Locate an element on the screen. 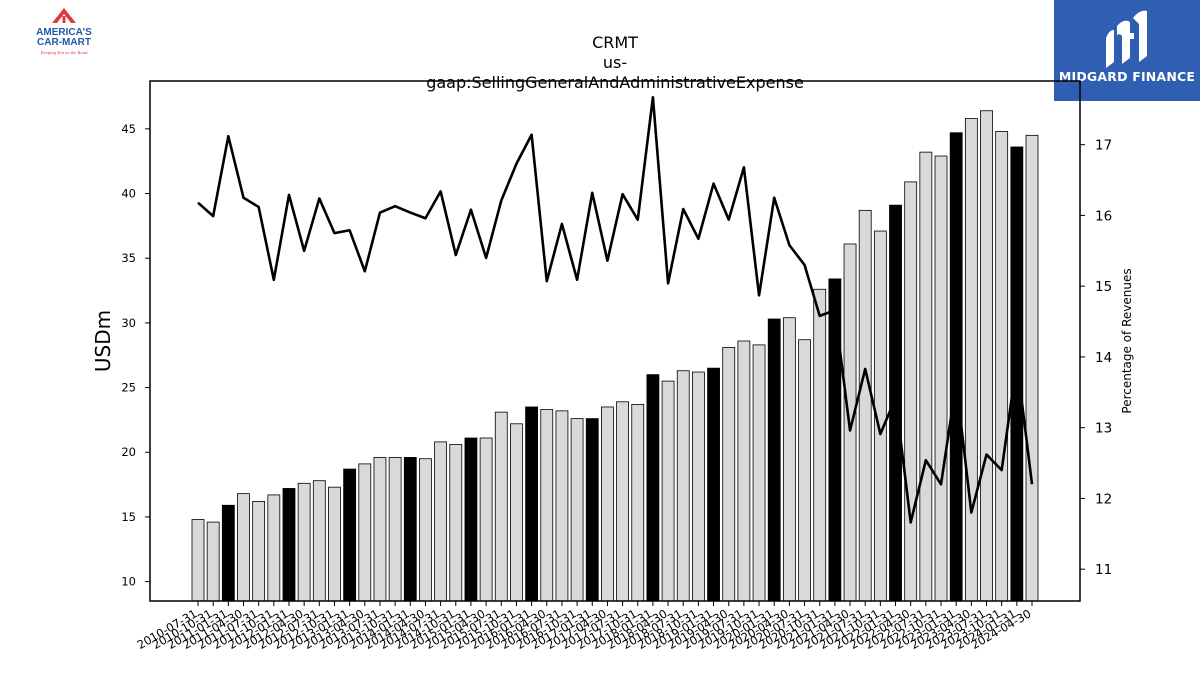 This screenshot has height=675, width=1200. right-y-axis: 11 12 13 14 15 16 17 is located at coordinates (1096, 358).